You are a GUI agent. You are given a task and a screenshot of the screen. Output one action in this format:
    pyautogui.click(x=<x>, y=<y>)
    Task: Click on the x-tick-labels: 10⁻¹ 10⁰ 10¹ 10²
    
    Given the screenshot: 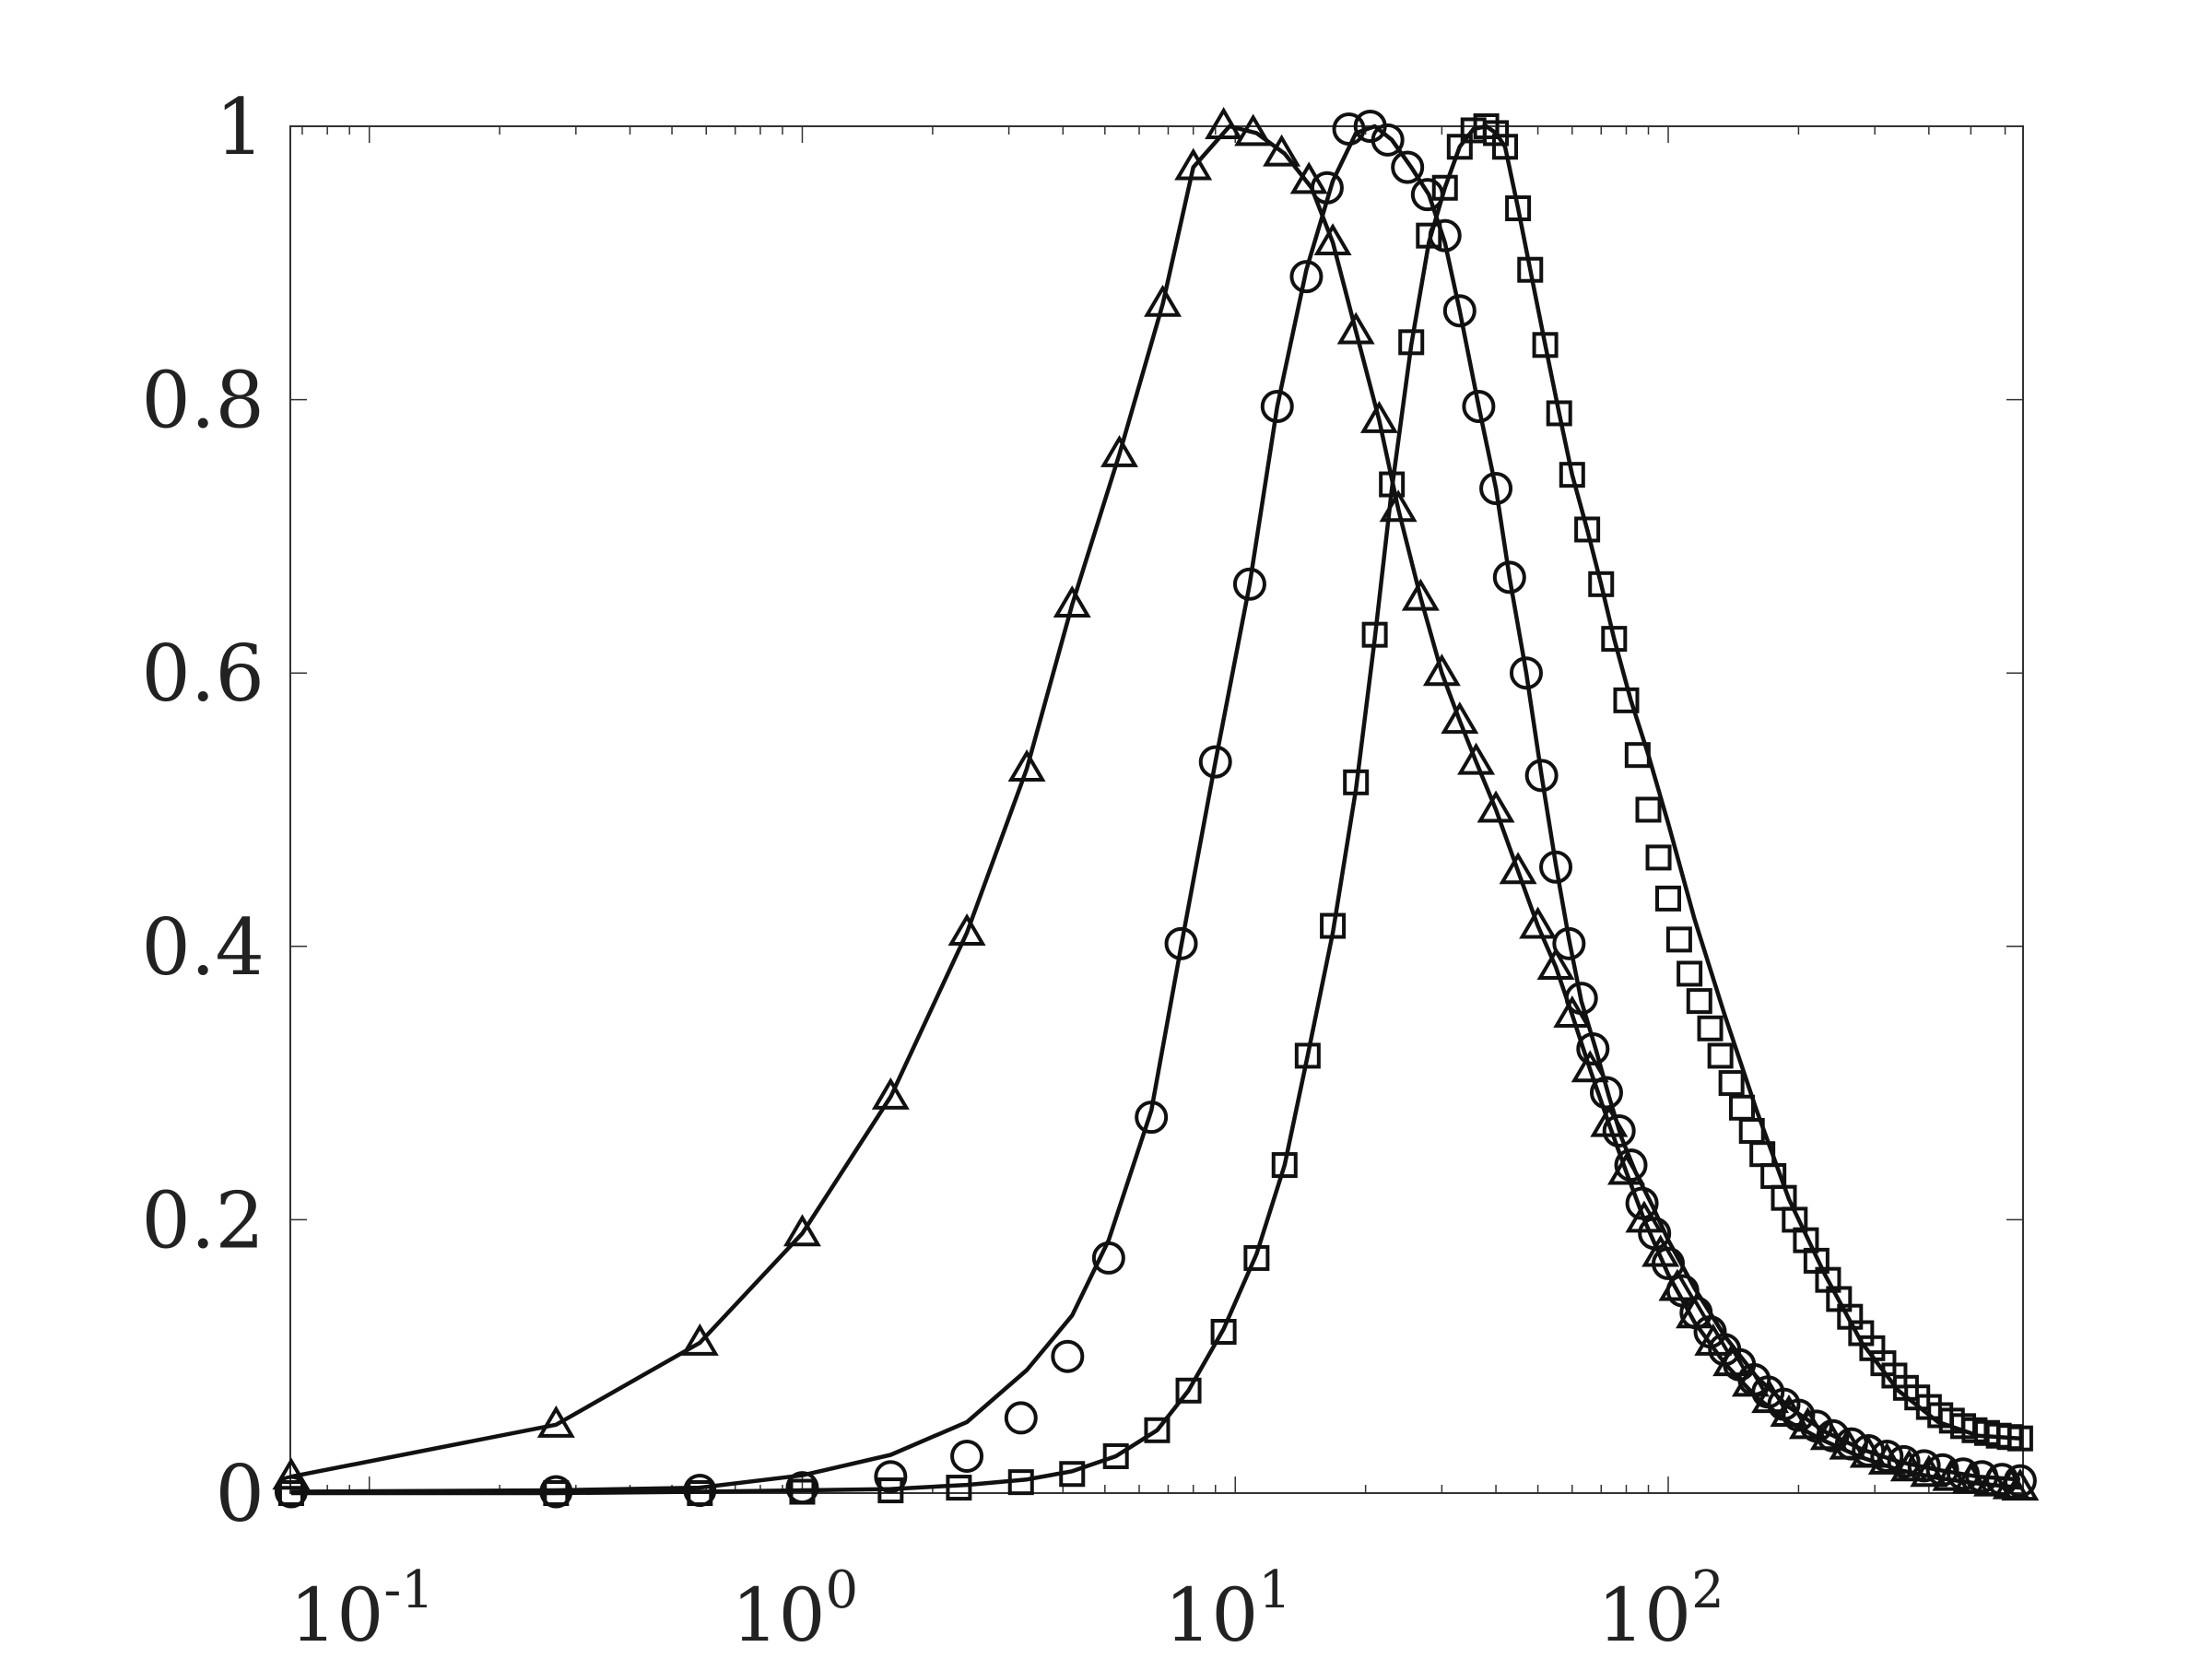 What is the action you would take?
    pyautogui.click(x=1007, y=1609)
    